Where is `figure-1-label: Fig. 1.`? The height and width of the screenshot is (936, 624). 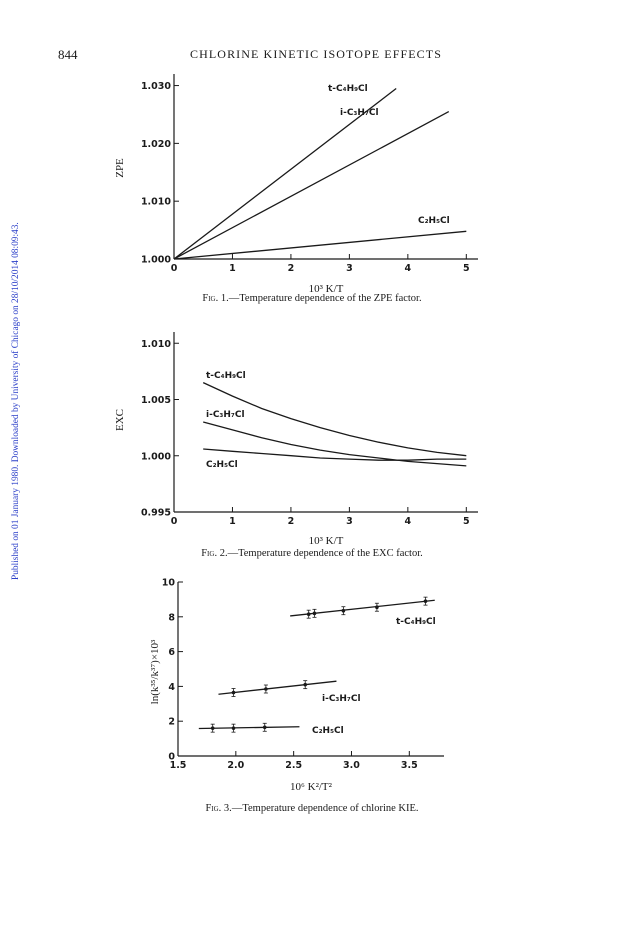
figure-1-label: Fig. 1. is located at coordinates (215, 298).